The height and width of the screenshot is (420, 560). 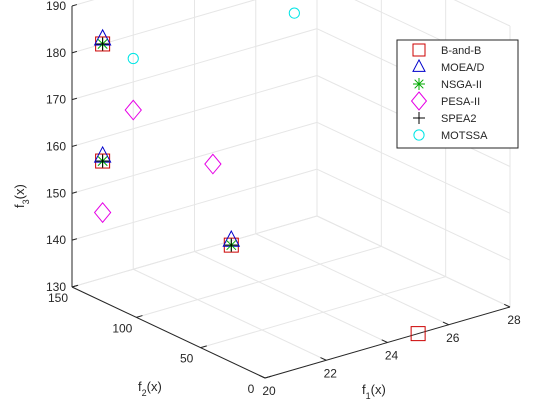 I want to click on legend: B-and-B MOEA/D NSGA-II PESA-II SPEA2 MOTSSA, so click(x=457, y=94).